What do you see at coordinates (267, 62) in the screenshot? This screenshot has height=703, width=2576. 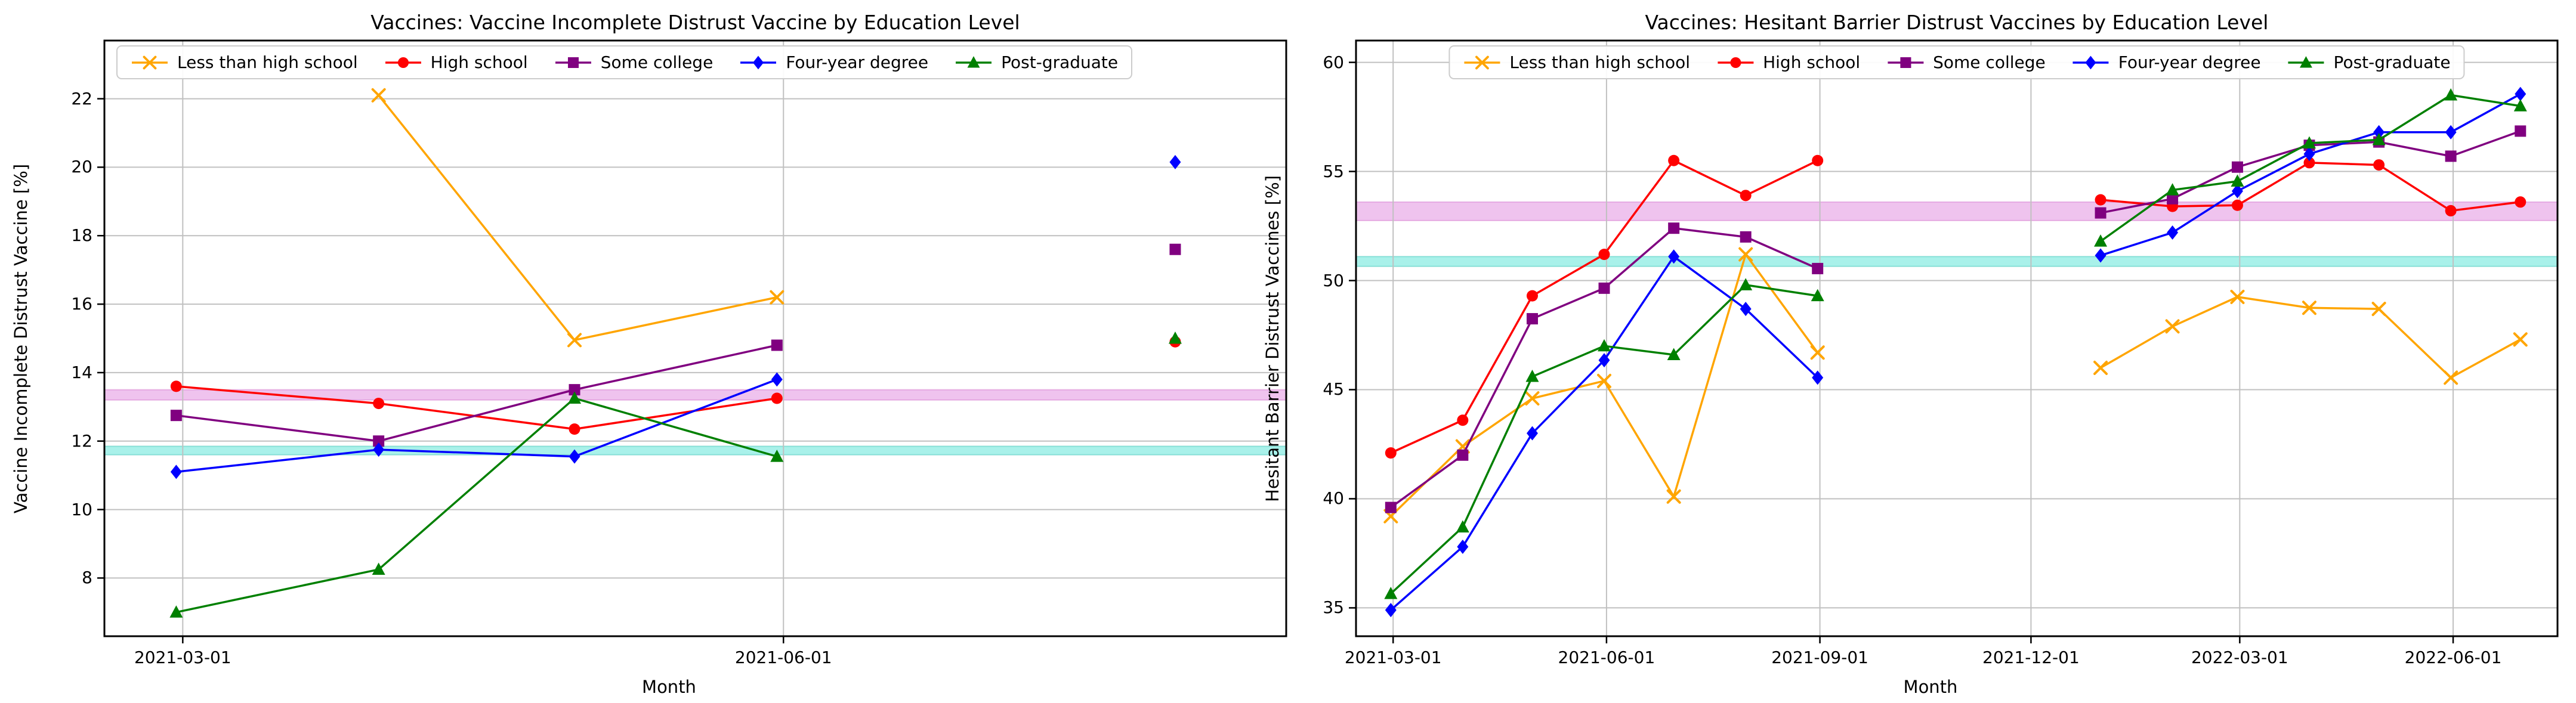 I see `legend-label: Less than high school` at bounding box center [267, 62].